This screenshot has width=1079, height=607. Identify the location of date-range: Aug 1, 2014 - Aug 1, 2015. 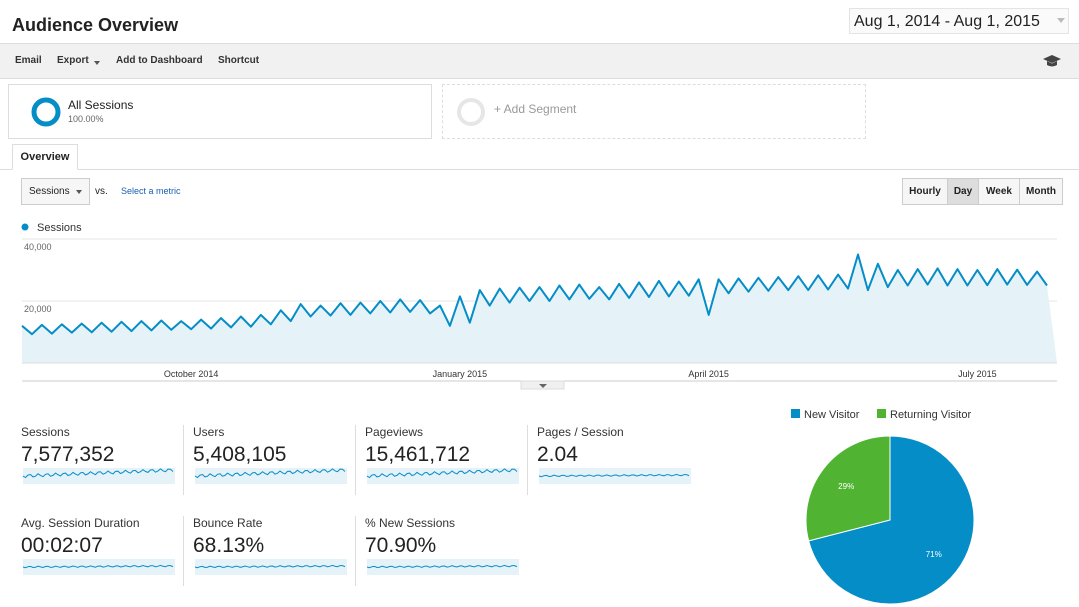
(959, 21).